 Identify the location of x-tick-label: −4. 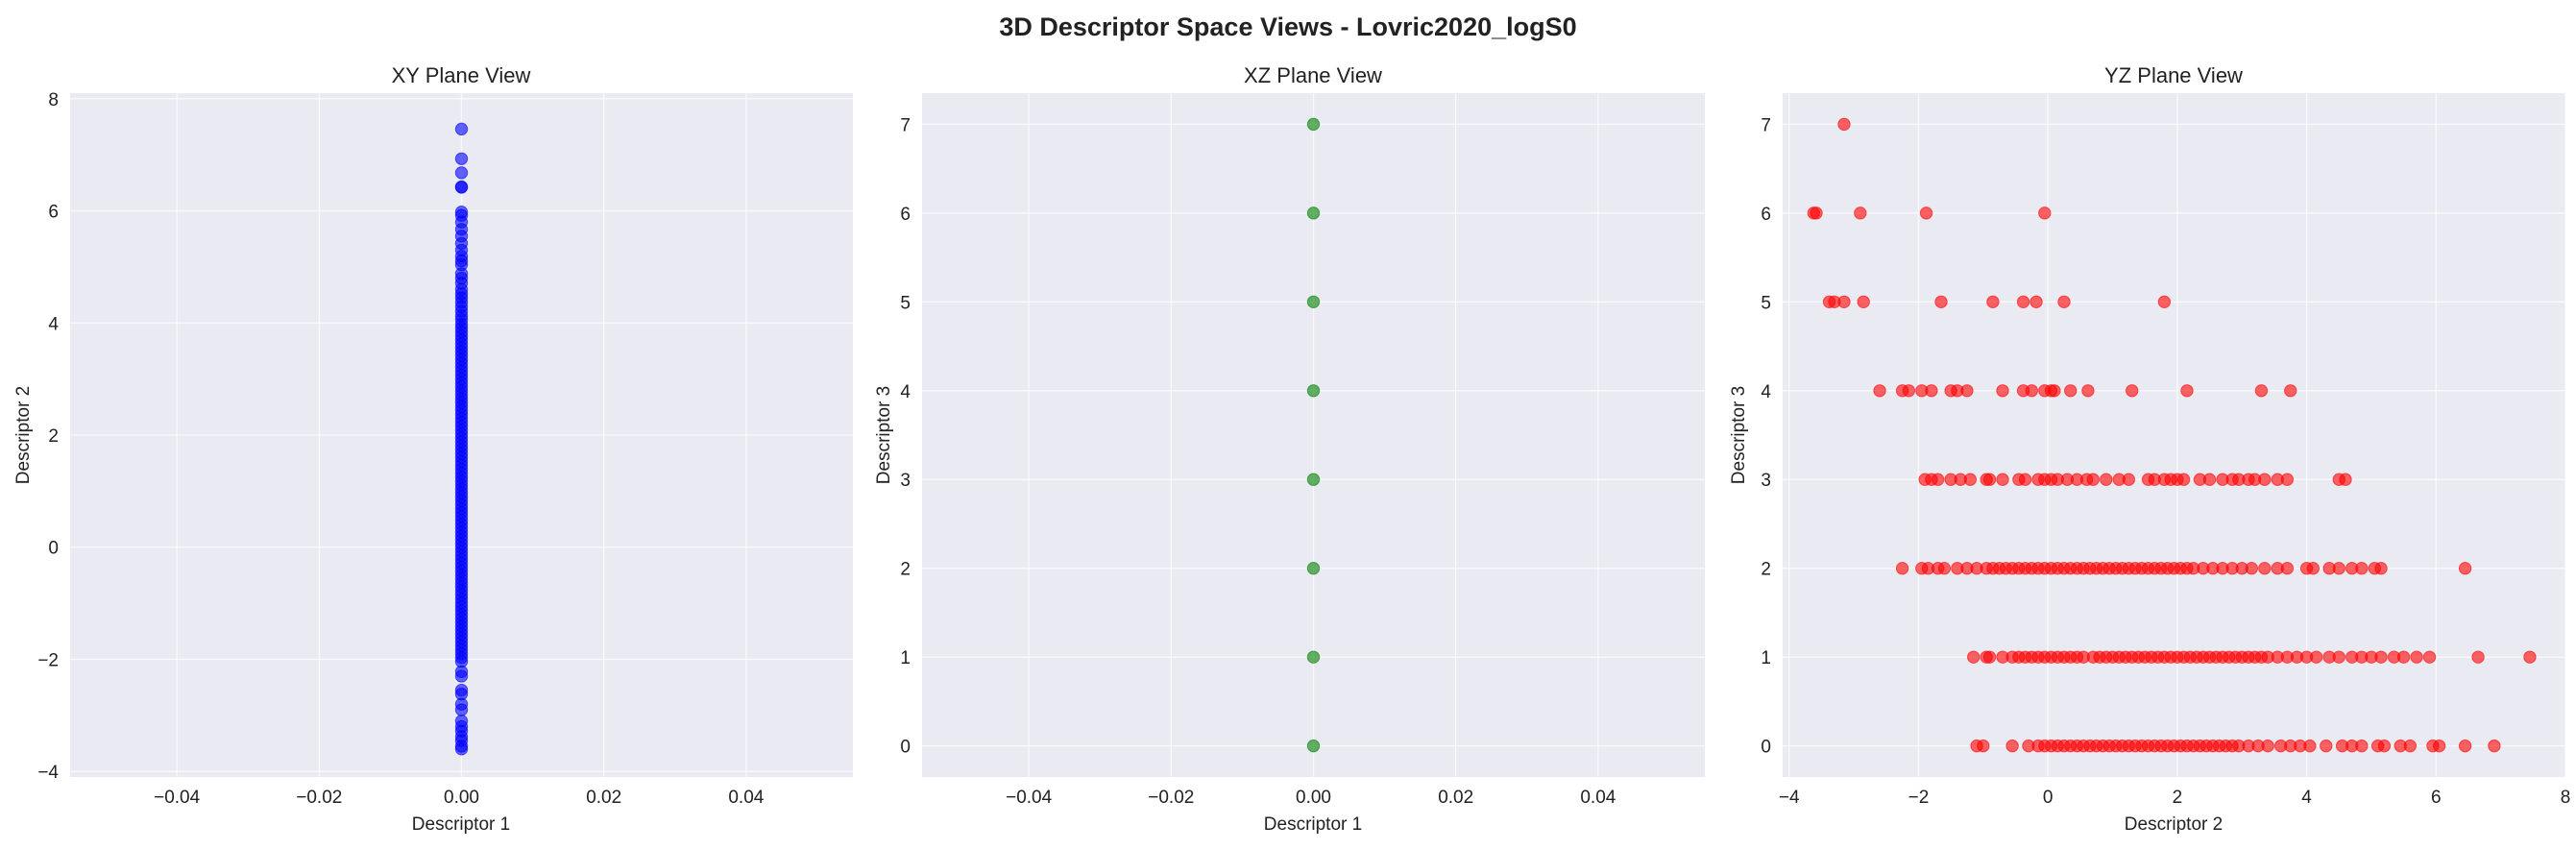
(1789, 798).